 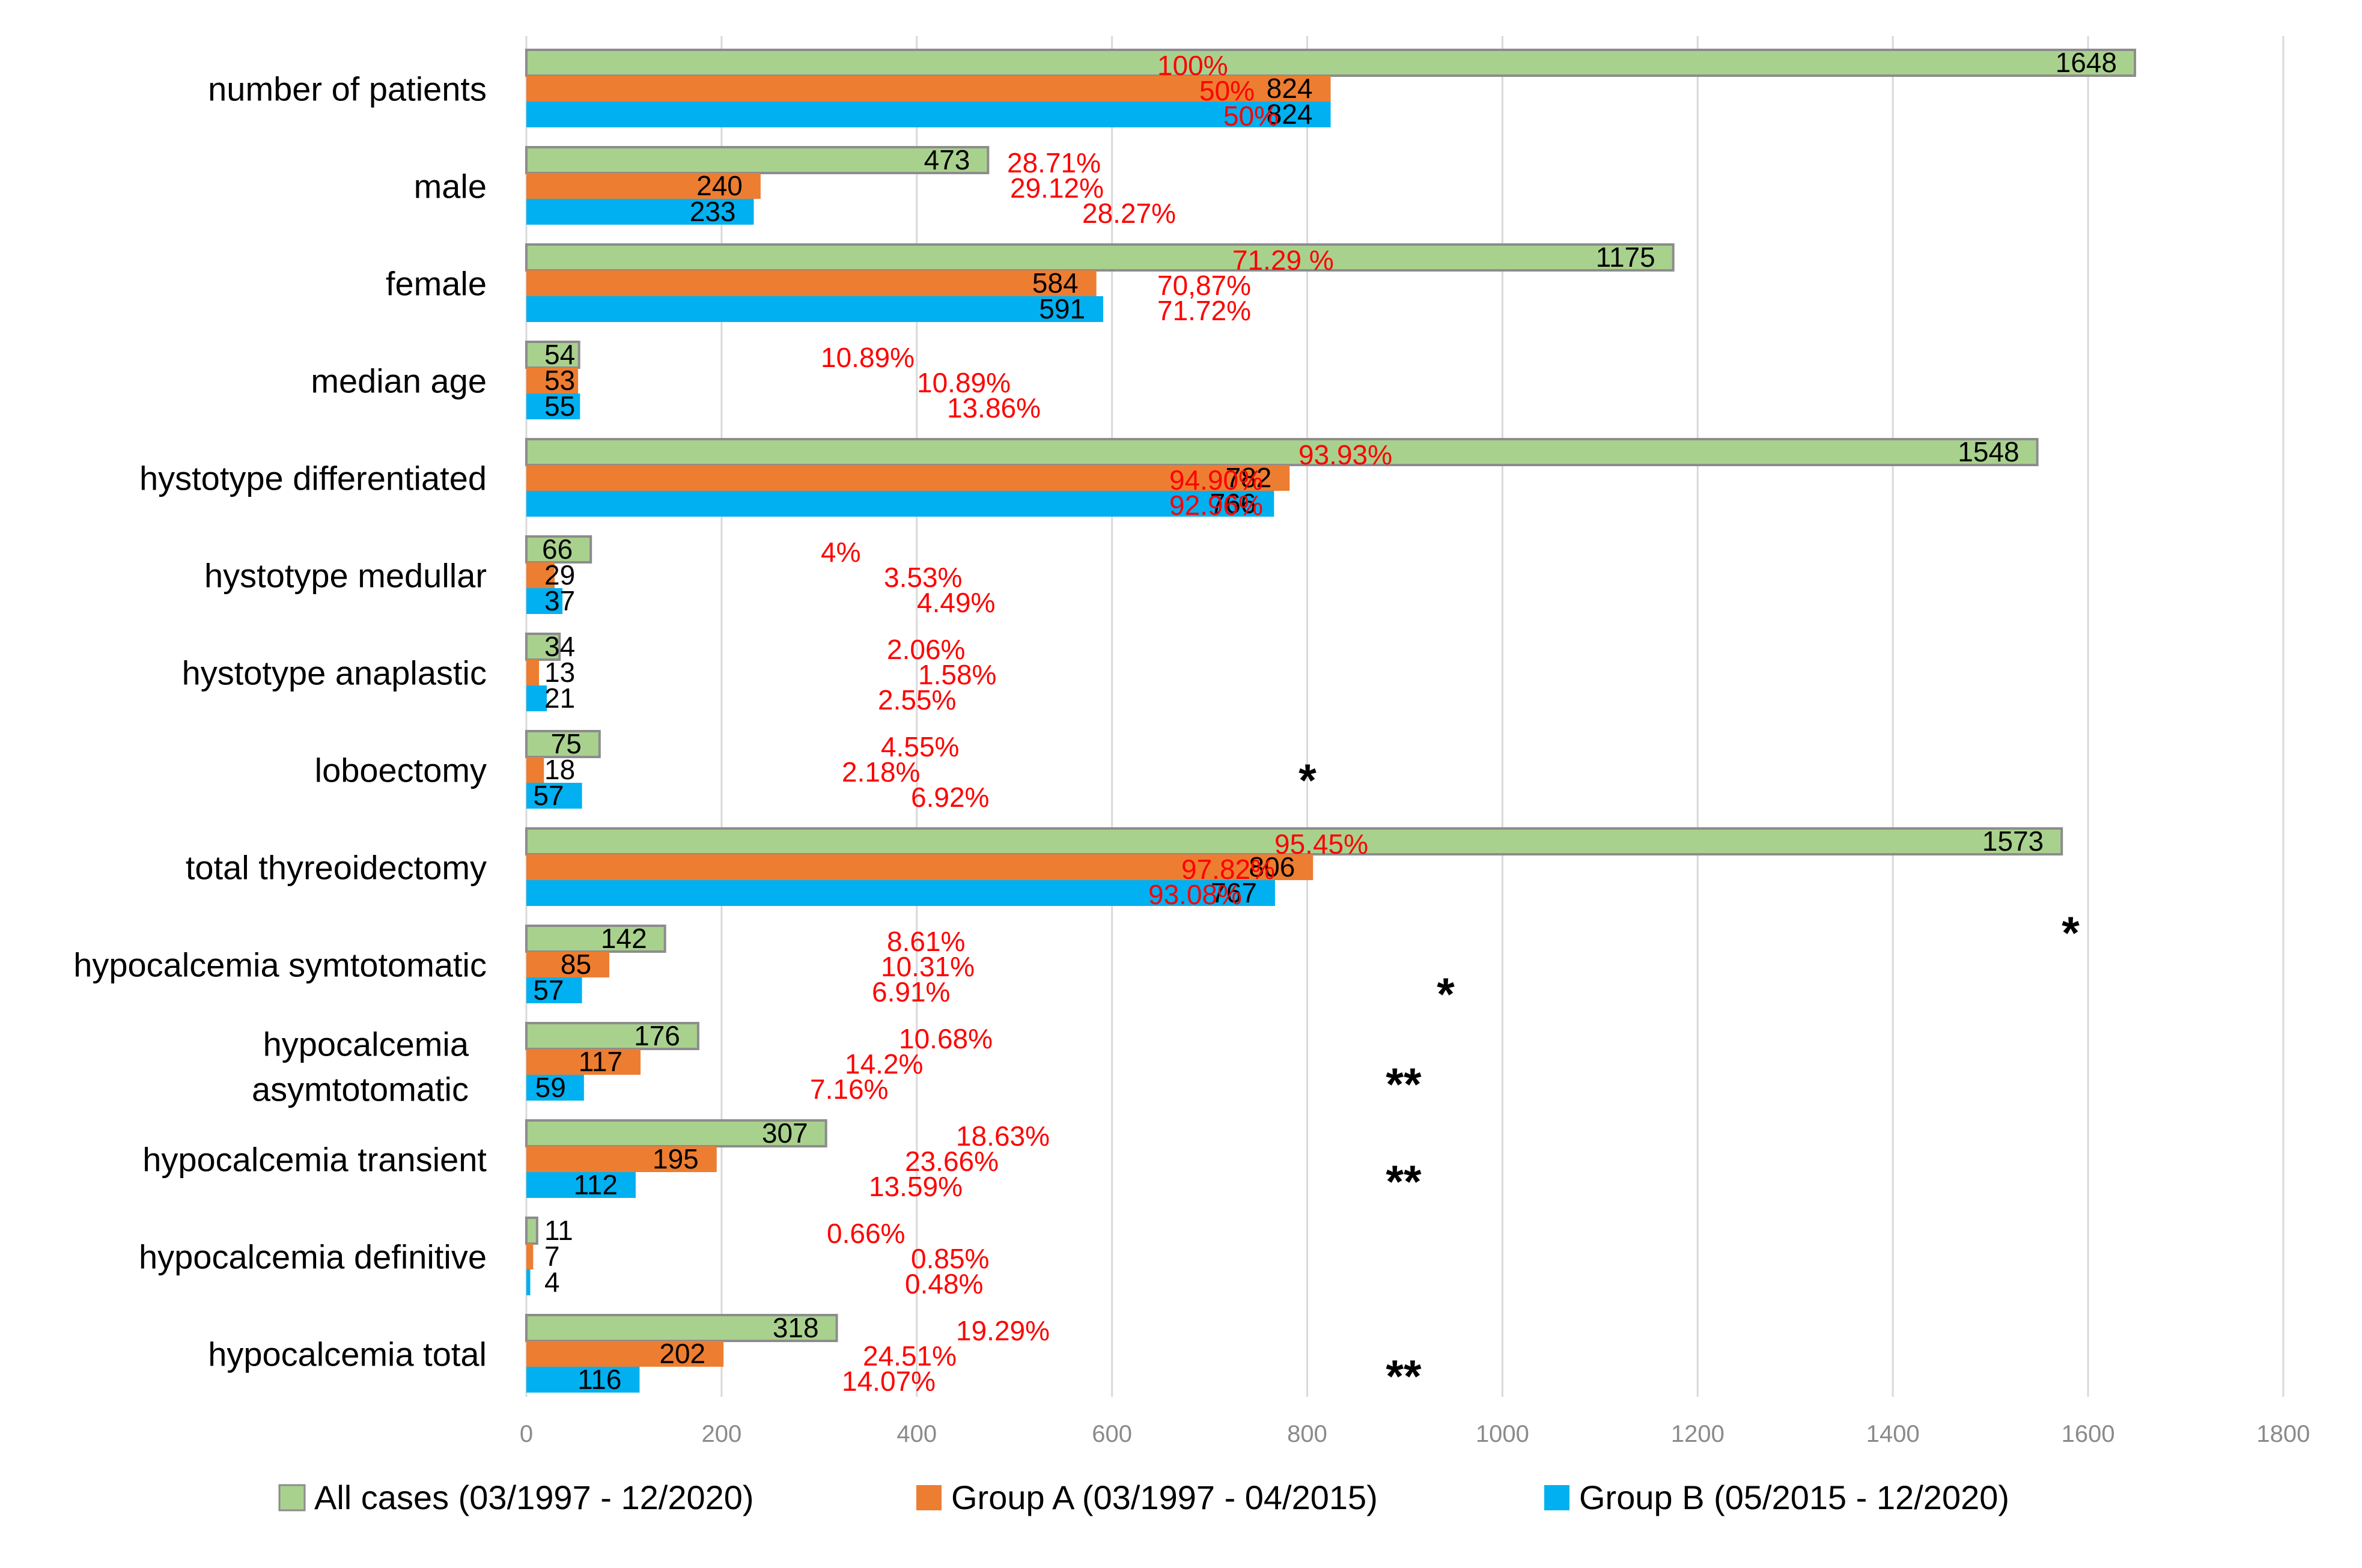 What do you see at coordinates (760, 575) in the screenshot?
I see `bar-group: 66 4% 29 3.53% 37 4.49%` at bounding box center [760, 575].